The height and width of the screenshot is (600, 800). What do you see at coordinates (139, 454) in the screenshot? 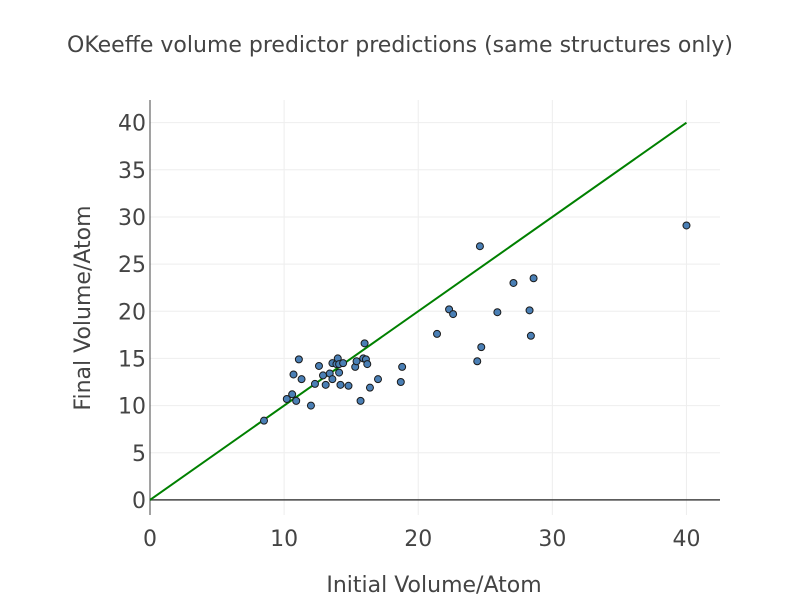
I see `y-tick-label: 5` at bounding box center [139, 454].